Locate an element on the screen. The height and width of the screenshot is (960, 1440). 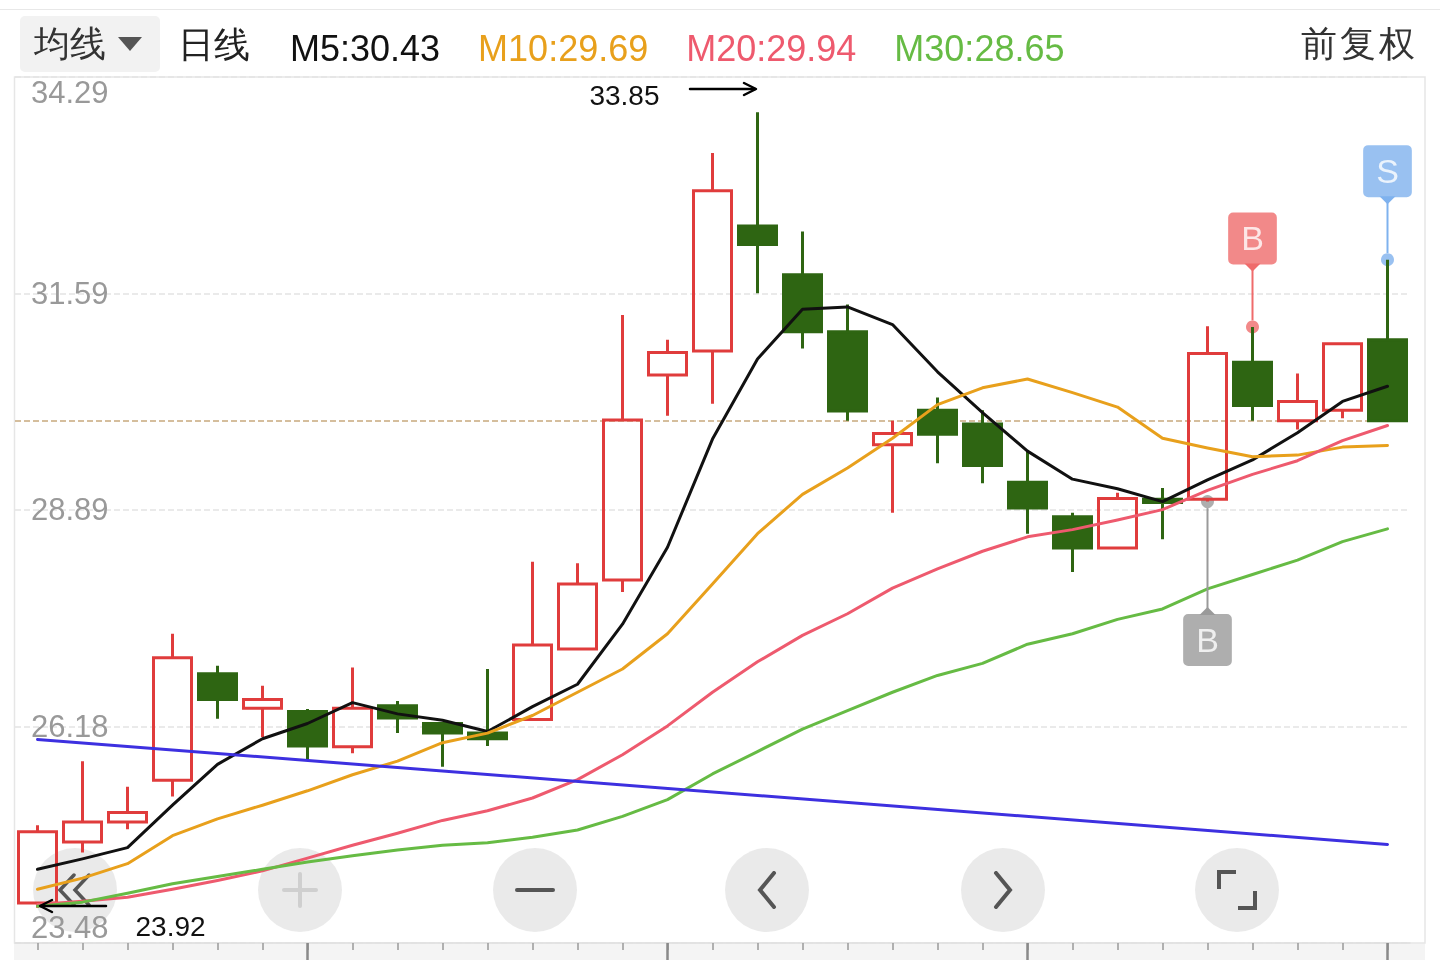
text: M20:29.94 is located at coordinates (771, 48).